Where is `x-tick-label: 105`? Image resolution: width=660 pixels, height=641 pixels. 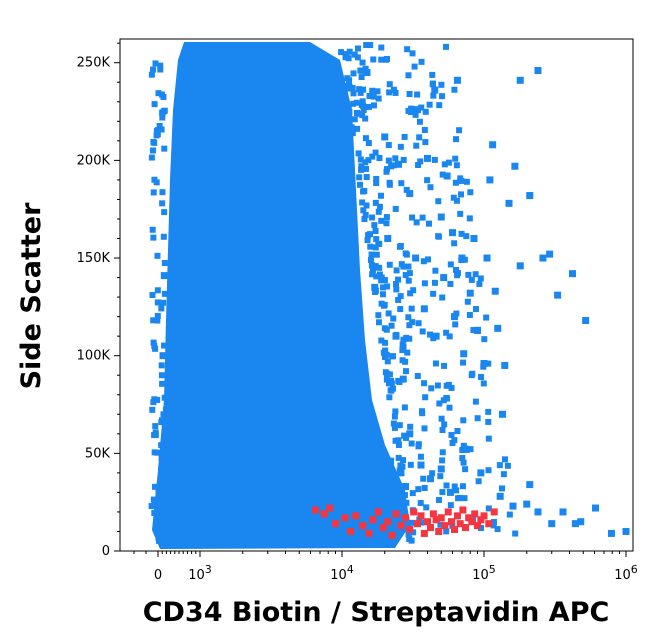
x-tick-label: 105 is located at coordinates (484, 573).